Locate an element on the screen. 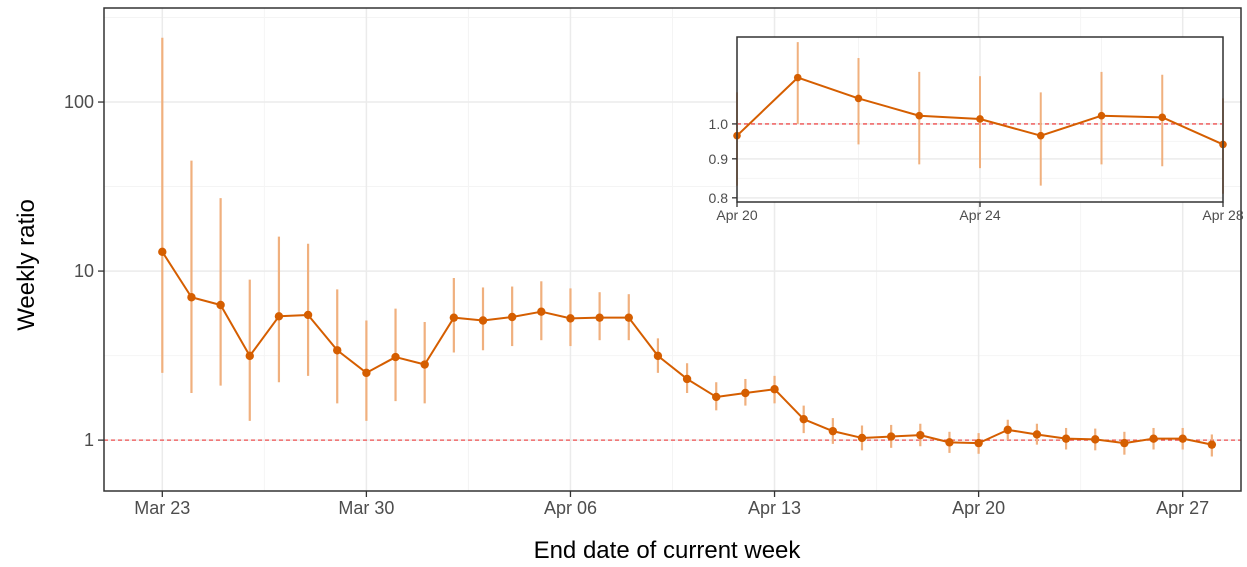 The width and height of the screenshot is (1247, 567). main-x-tick-label: Apr 27 is located at coordinates (1182, 508).